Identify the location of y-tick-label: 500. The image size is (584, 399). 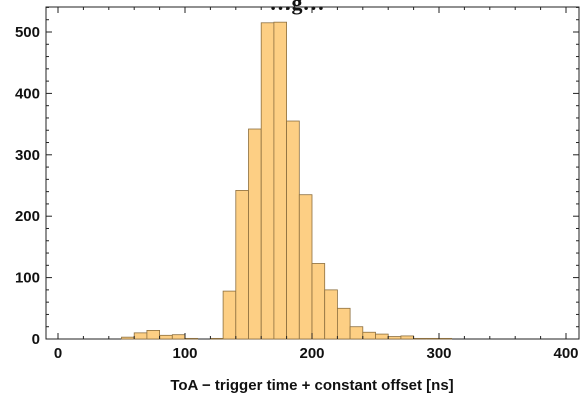
(27, 32).